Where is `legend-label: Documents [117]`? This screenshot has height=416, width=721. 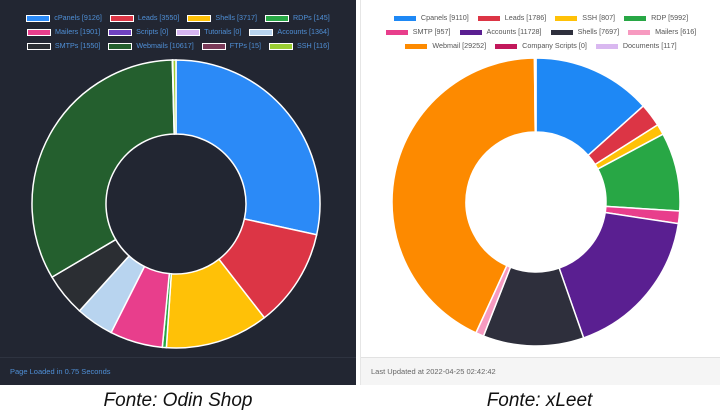 legend-label: Documents [117] is located at coordinates (649, 45).